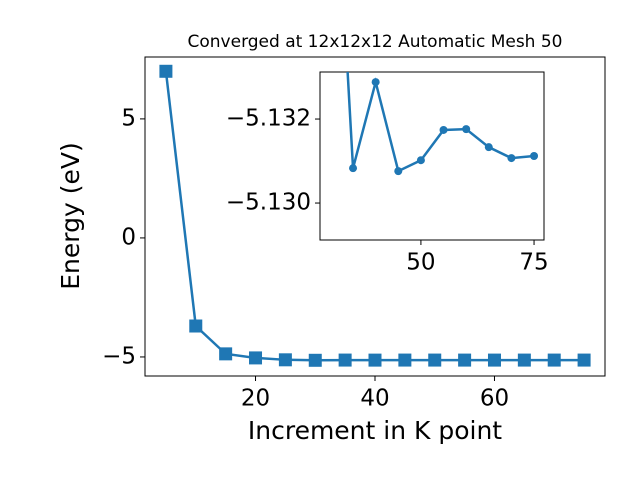  I want to click on plot-area, so click(442, 124).